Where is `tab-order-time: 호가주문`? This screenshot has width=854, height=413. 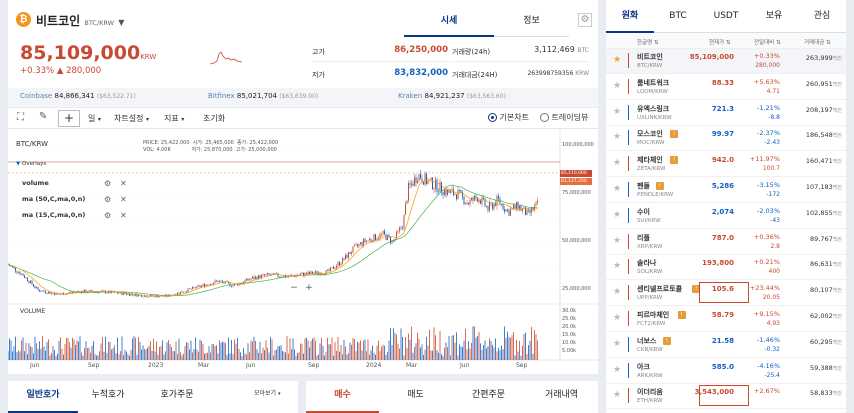
tab-order-time: 호가주문 is located at coordinates (177, 395).